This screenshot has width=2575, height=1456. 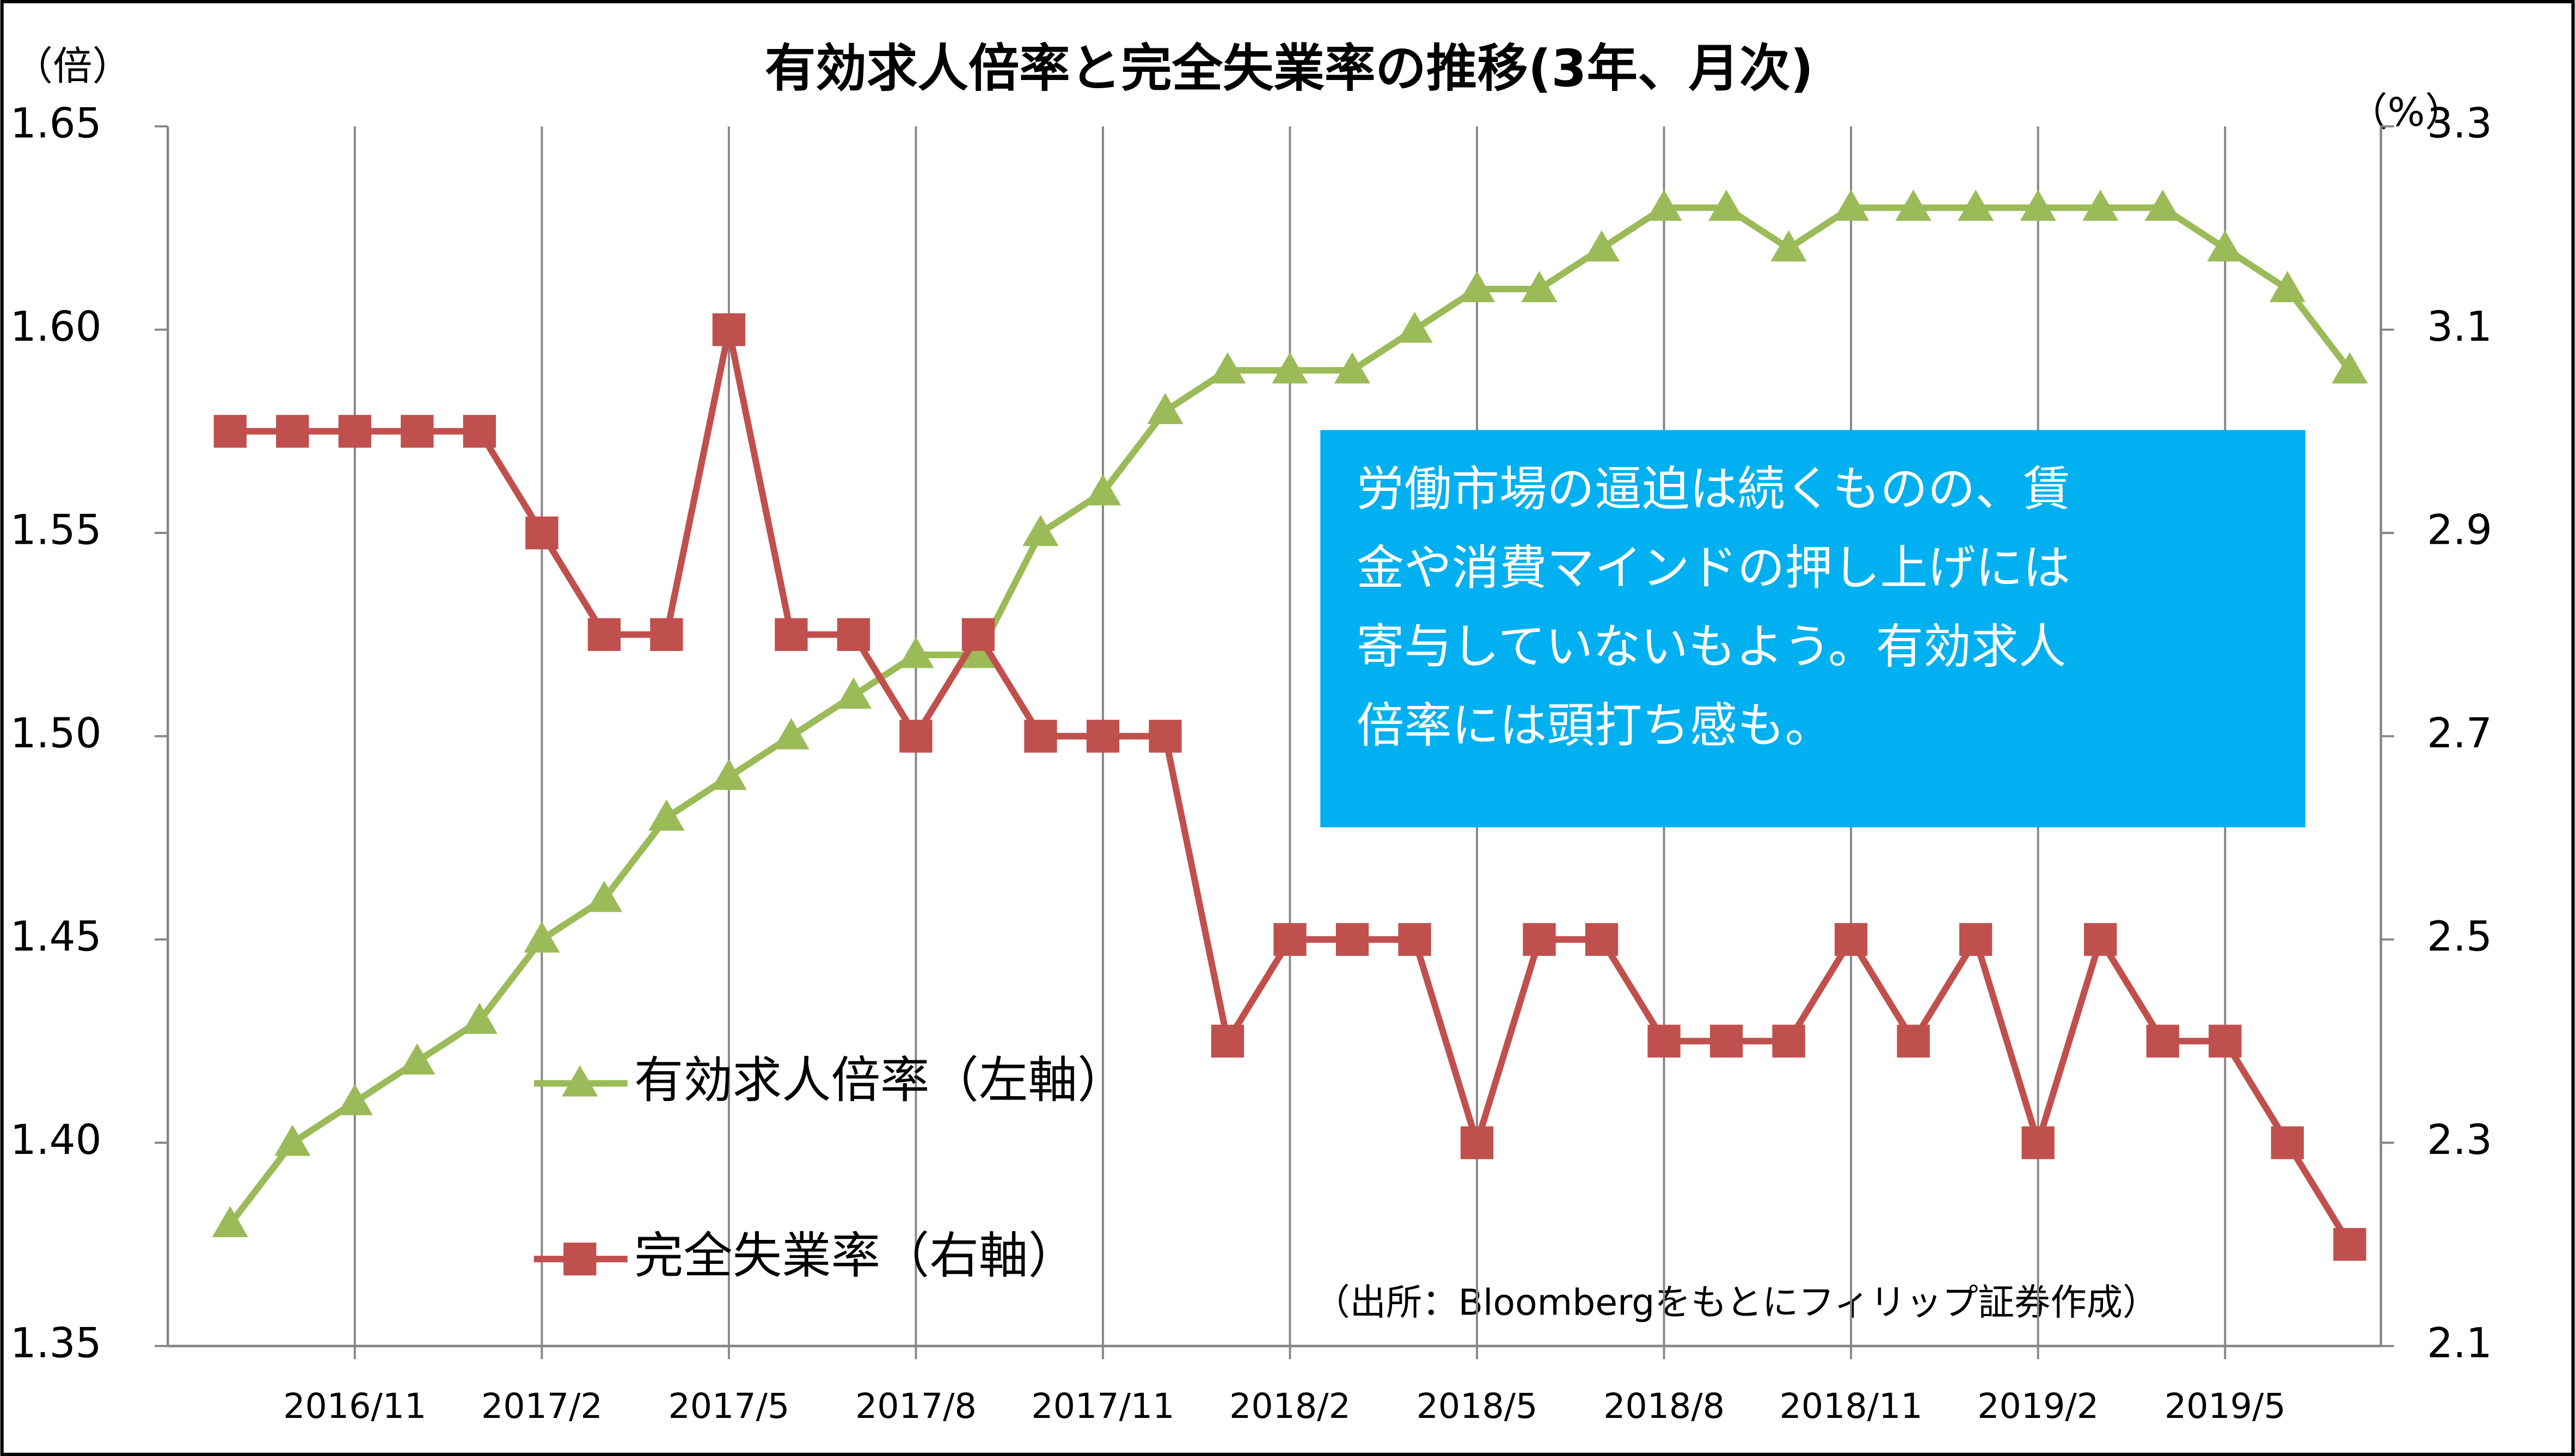 What do you see at coordinates (2459, 124) in the screenshot?
I see `y2-tick-label: 3.3` at bounding box center [2459, 124].